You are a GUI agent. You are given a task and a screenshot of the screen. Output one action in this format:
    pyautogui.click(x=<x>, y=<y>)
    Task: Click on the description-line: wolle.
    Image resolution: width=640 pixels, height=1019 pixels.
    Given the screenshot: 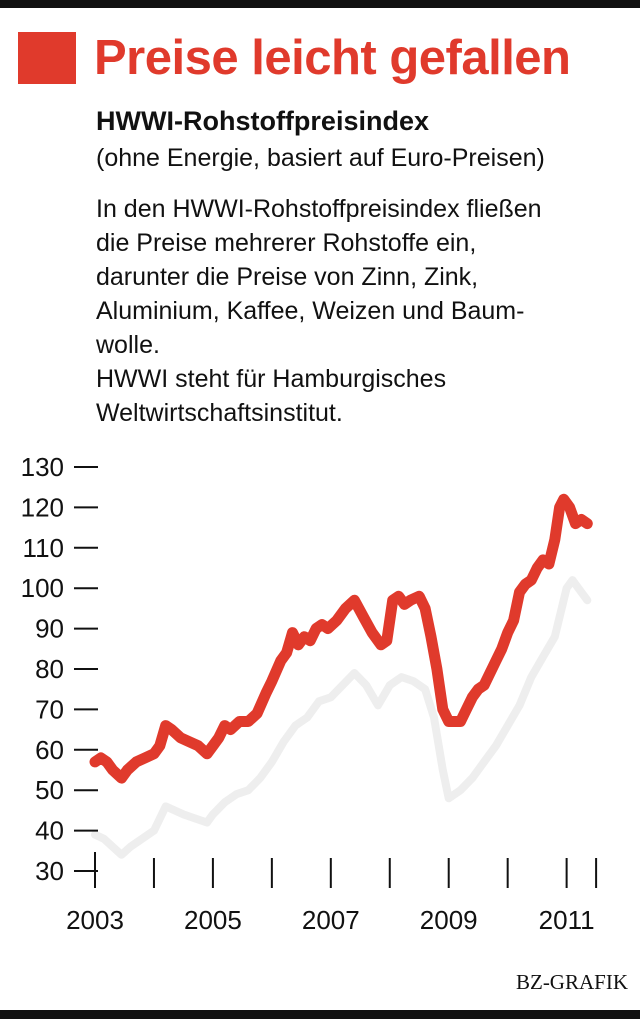 What is the action you would take?
    pyautogui.click(x=128, y=345)
    